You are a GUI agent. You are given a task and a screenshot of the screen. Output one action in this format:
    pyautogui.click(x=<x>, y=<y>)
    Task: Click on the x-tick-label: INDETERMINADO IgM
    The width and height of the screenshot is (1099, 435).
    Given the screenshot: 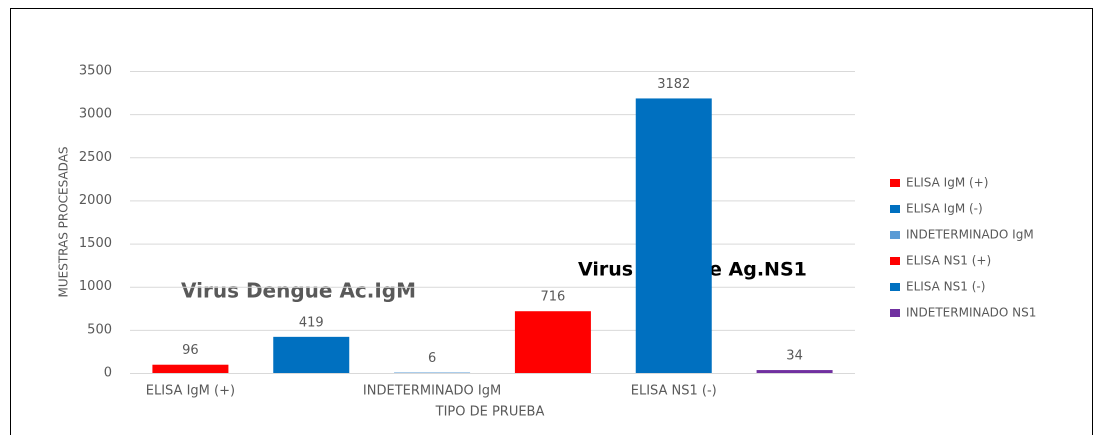 What is the action you would take?
    pyautogui.click(x=432, y=391)
    